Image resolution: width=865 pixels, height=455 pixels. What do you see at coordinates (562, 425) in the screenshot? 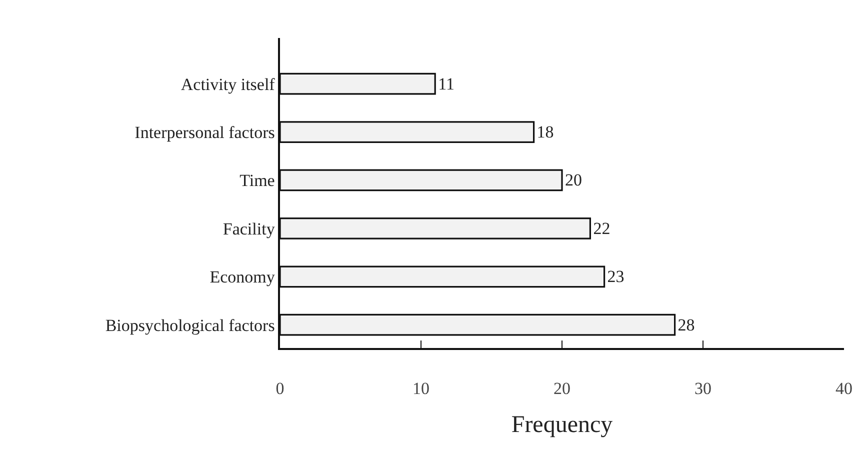
I see `x-axis-title: Frequency` at bounding box center [562, 425].